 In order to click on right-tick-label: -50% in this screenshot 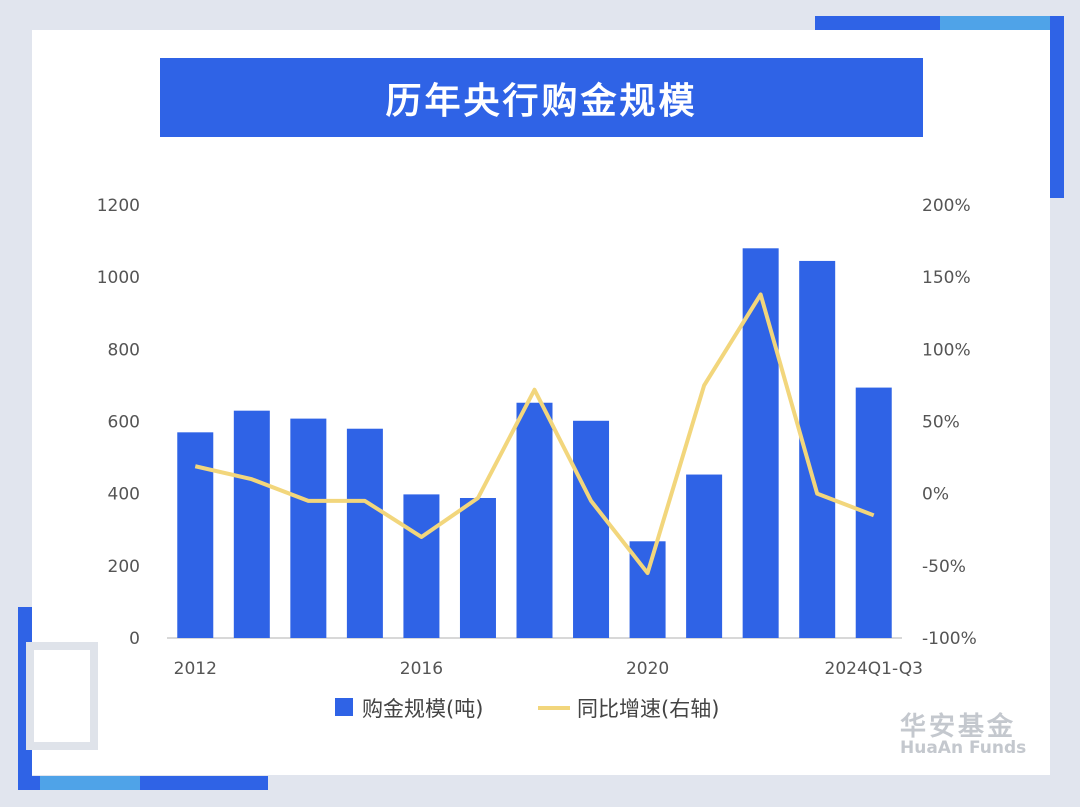, I will do `click(944, 567)`.